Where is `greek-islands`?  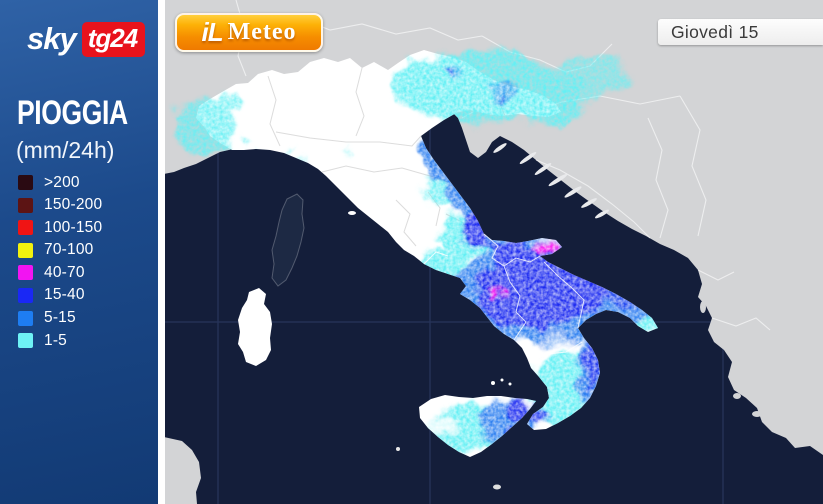
greek-islands is located at coordinates (731, 359).